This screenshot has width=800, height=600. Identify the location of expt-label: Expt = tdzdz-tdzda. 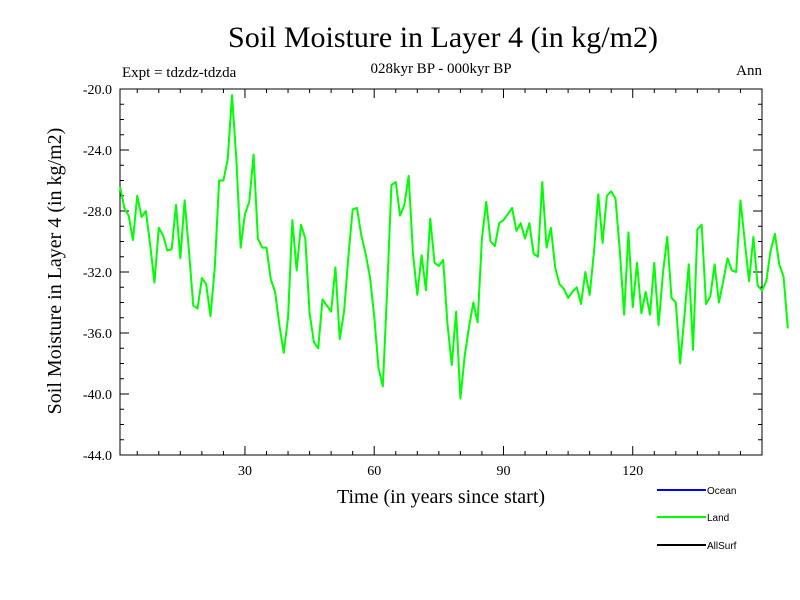
(179, 73).